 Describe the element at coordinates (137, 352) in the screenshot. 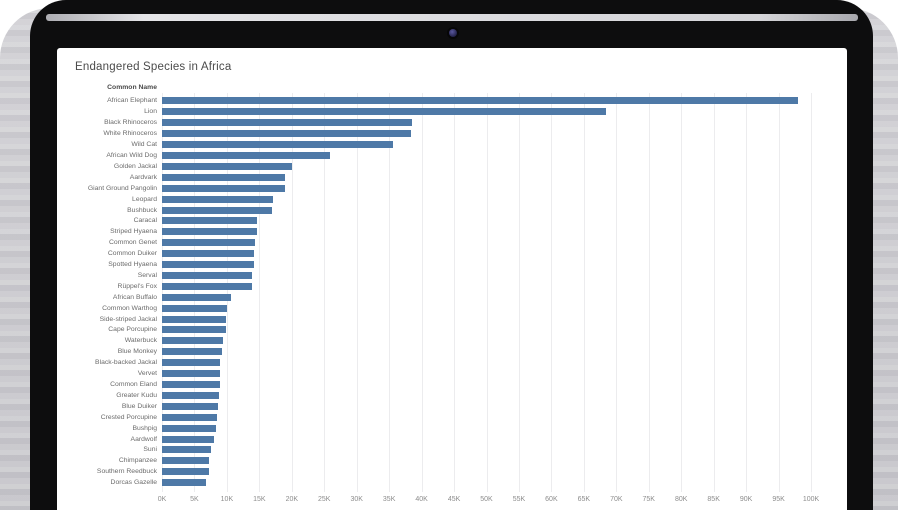

I see `category-label: Blue Monkey` at that location.